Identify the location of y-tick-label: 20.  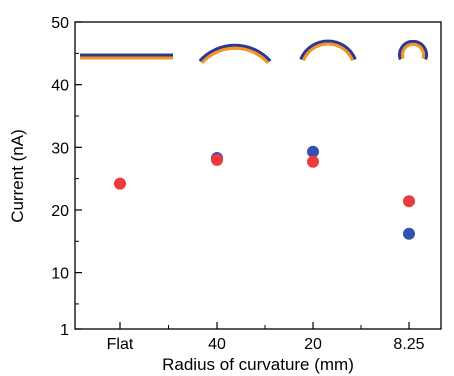
(60, 211).